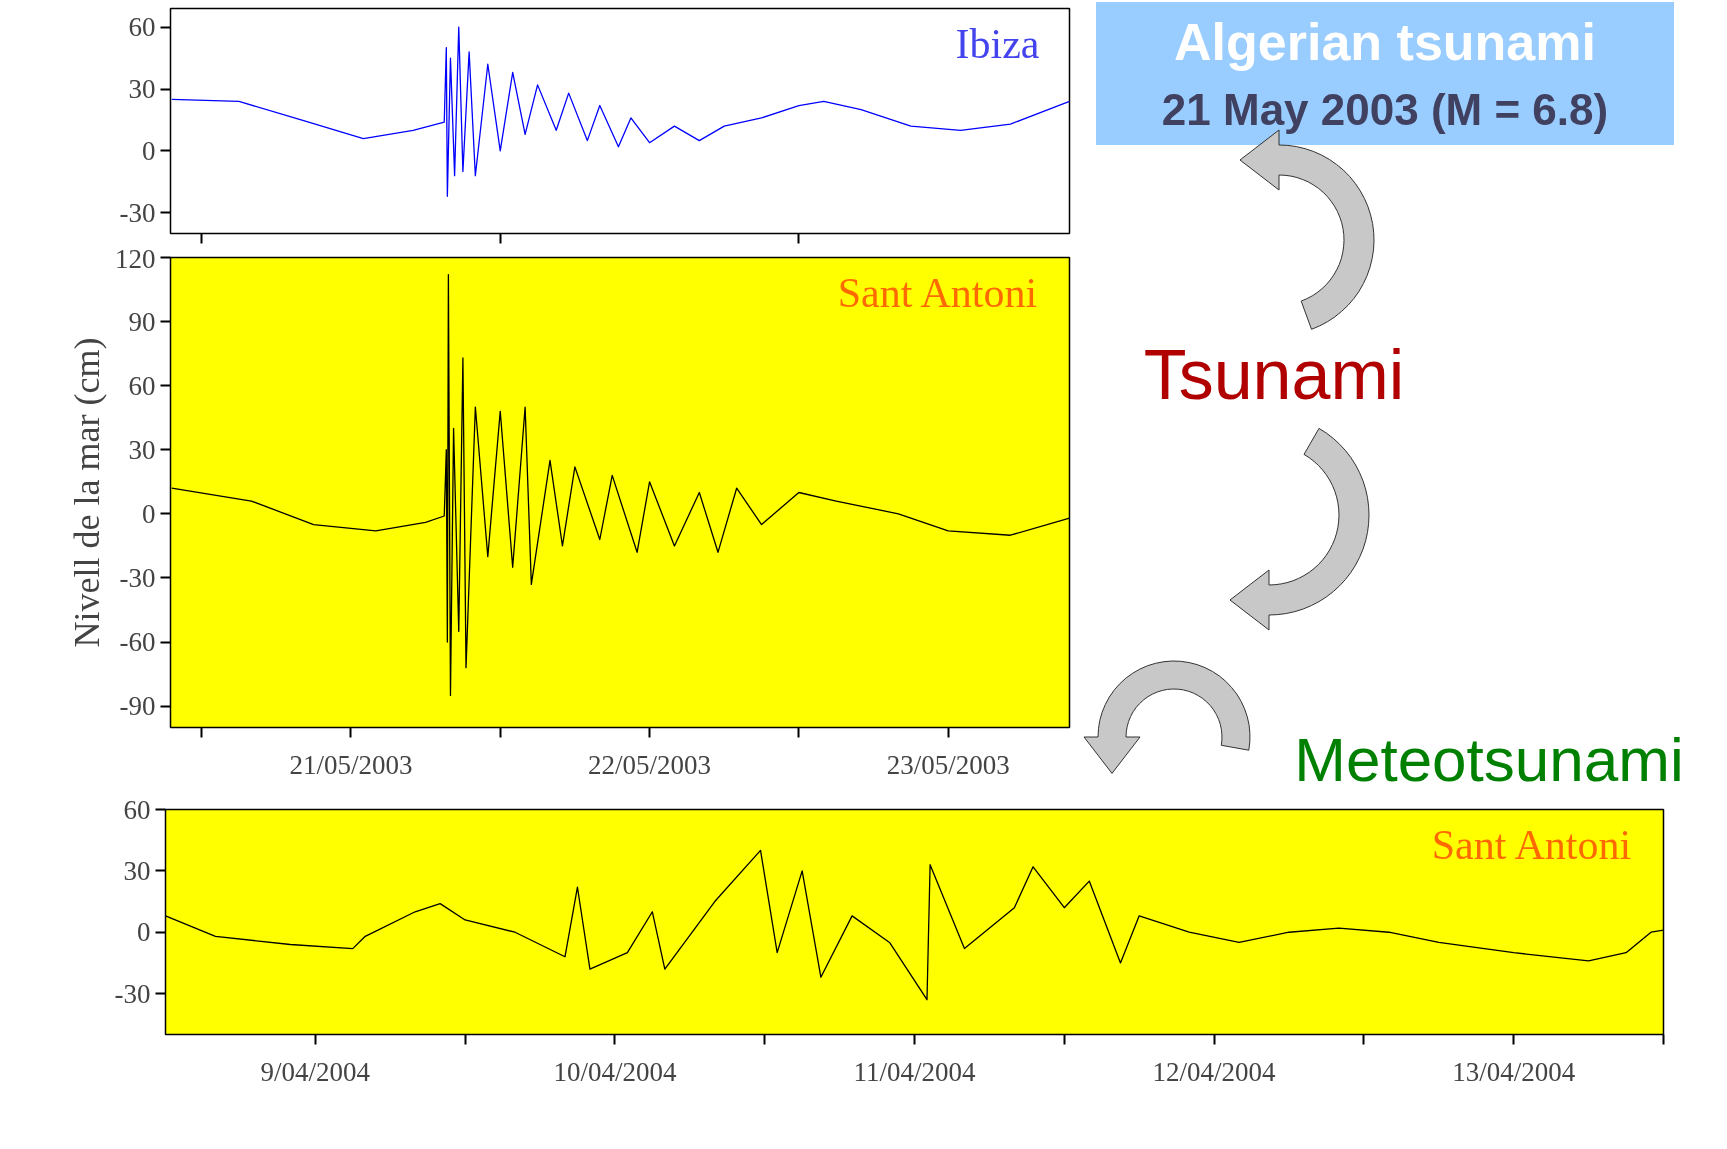 The image size is (1727, 1149). I want to click on y-tick-label: 120, so click(135, 258).